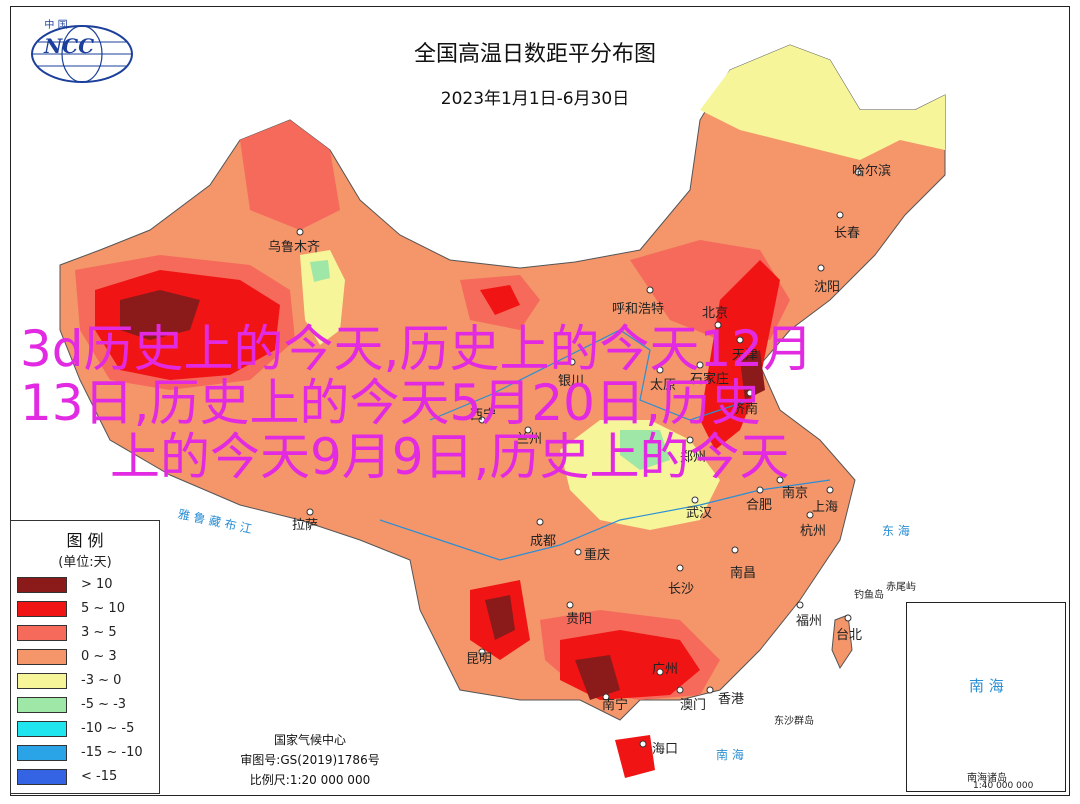  What do you see at coordinates (827, 287) in the screenshot?
I see `city-label: 沈阳` at bounding box center [827, 287].